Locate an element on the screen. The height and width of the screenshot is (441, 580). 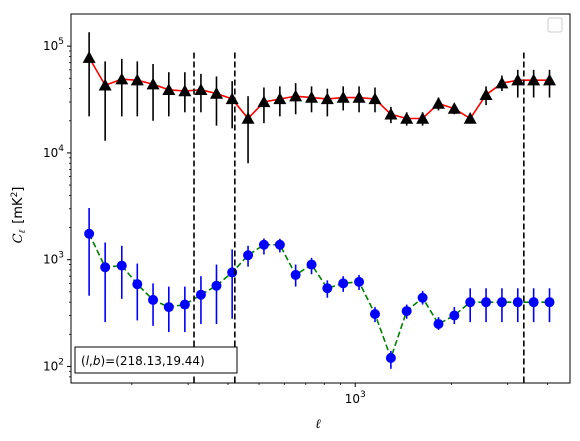
y-tick-label: 10² is located at coordinates (53, 365).